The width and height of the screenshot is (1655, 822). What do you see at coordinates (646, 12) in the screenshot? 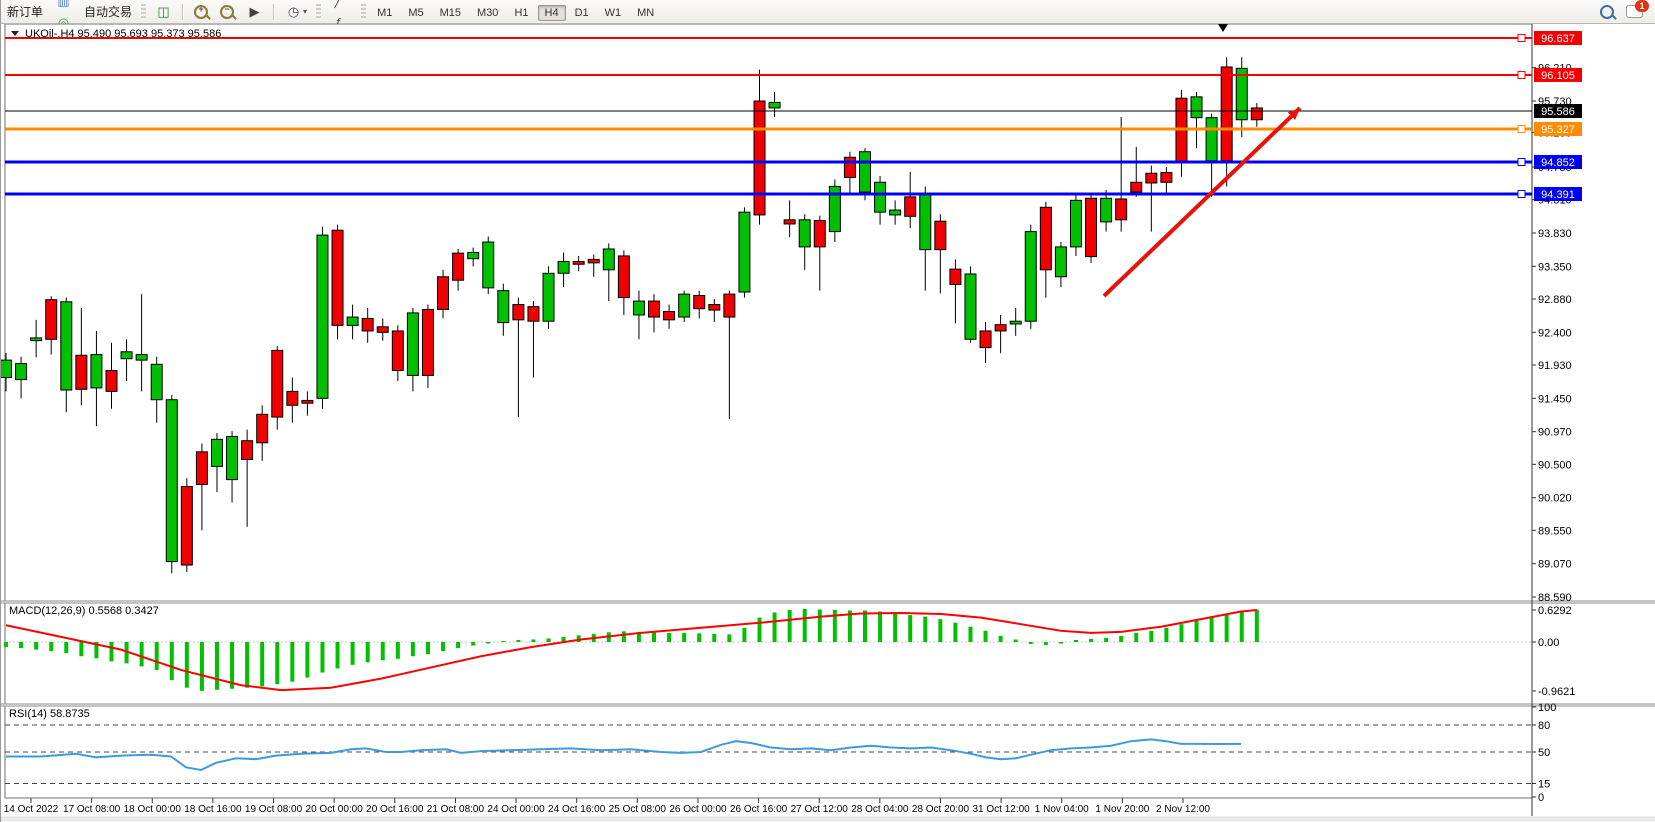
I see `timeframe-mn: MN` at bounding box center [646, 12].